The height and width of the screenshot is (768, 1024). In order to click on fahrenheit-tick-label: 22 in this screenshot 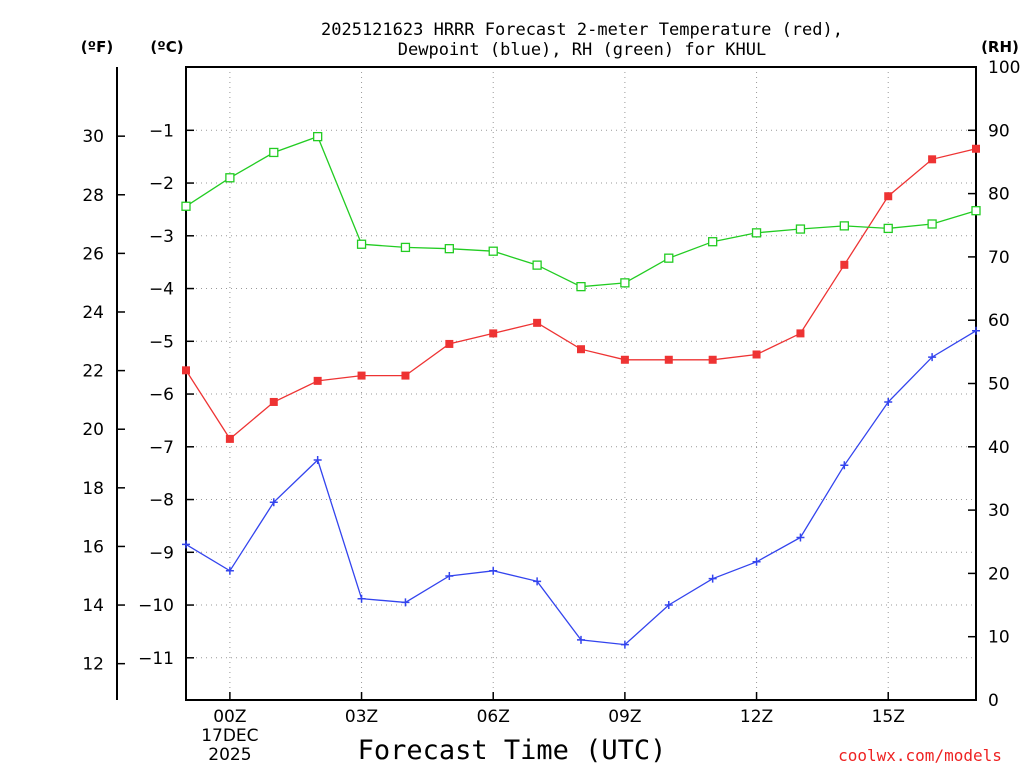, I will do `click(93, 372)`.